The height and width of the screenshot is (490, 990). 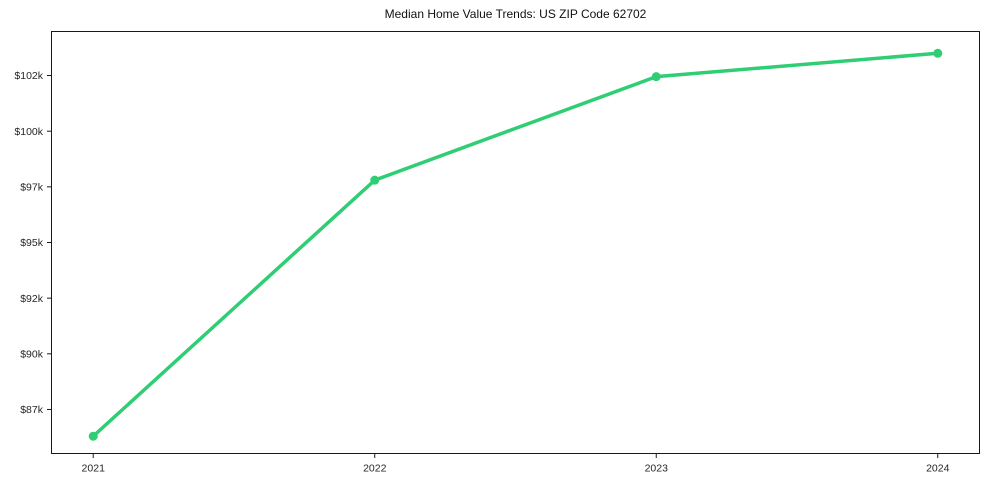 I want to click on x-tick-label: 2024, so click(x=938, y=469).